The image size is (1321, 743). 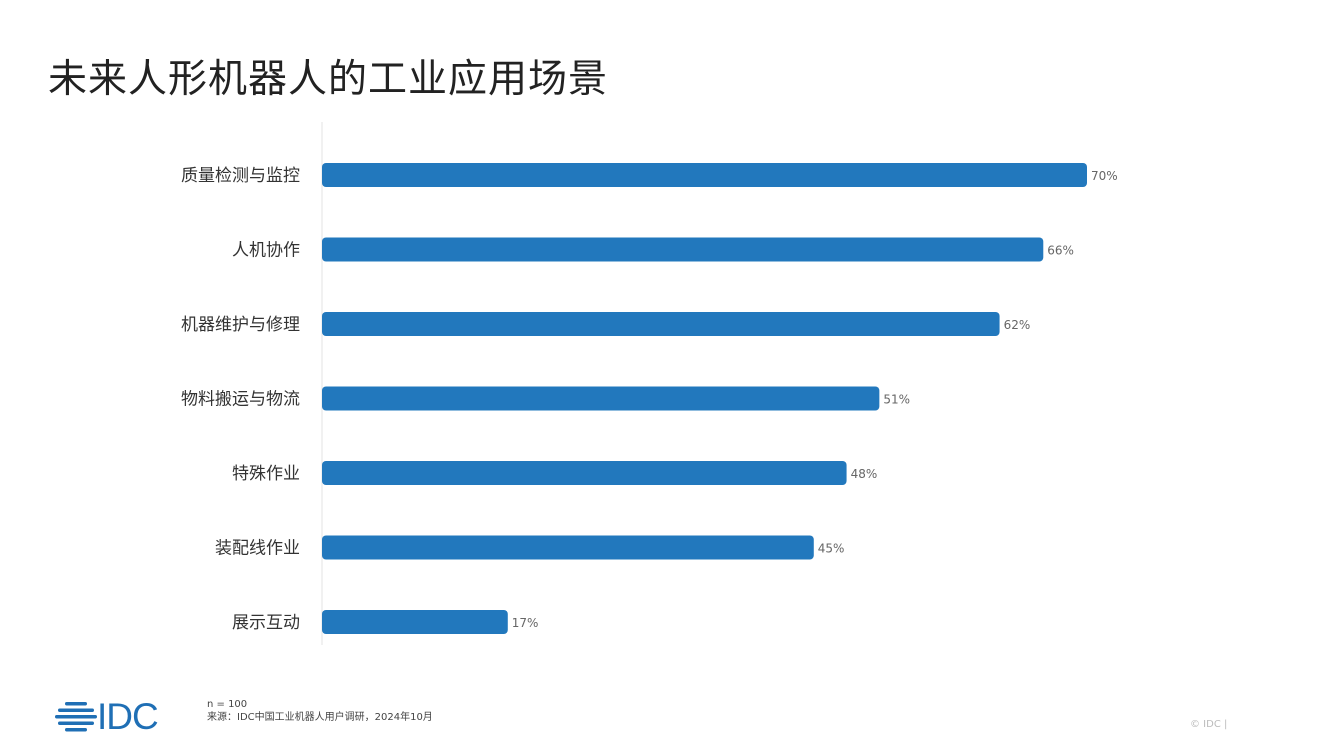 I want to click on sample-size: n = 100, so click(x=227, y=704).